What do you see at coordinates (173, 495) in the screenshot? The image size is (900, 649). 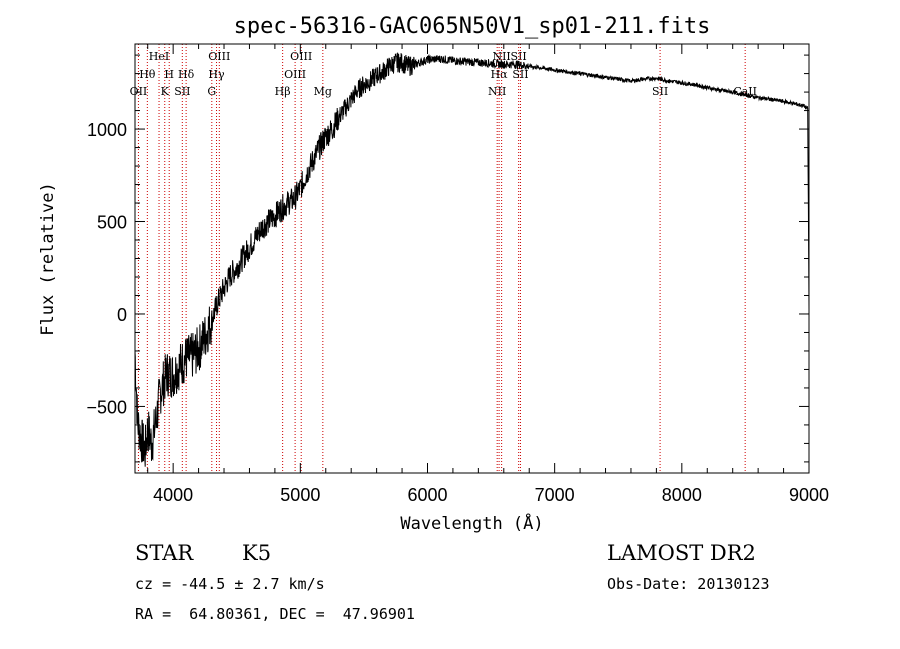 I see `x-tick-label: 4000` at bounding box center [173, 495].